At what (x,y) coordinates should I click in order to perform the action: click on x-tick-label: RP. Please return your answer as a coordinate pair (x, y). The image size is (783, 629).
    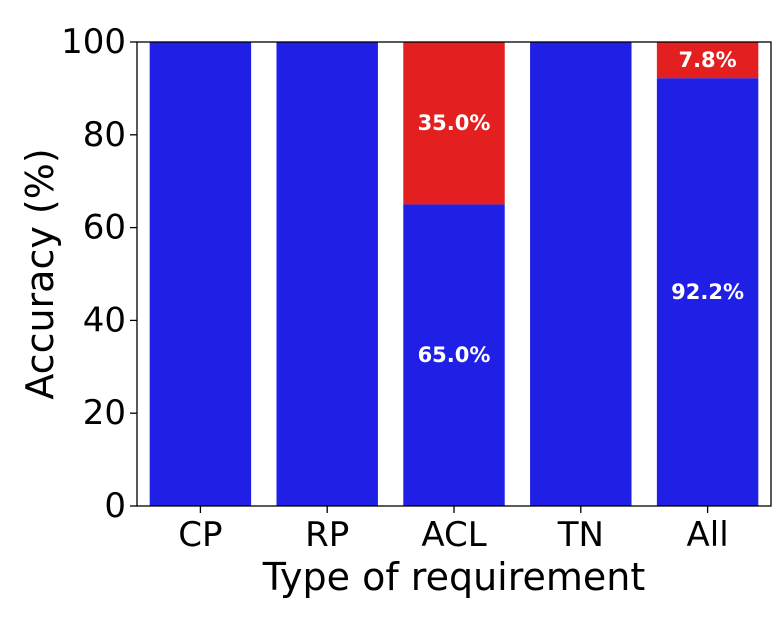
    Looking at the image, I should click on (327, 535).